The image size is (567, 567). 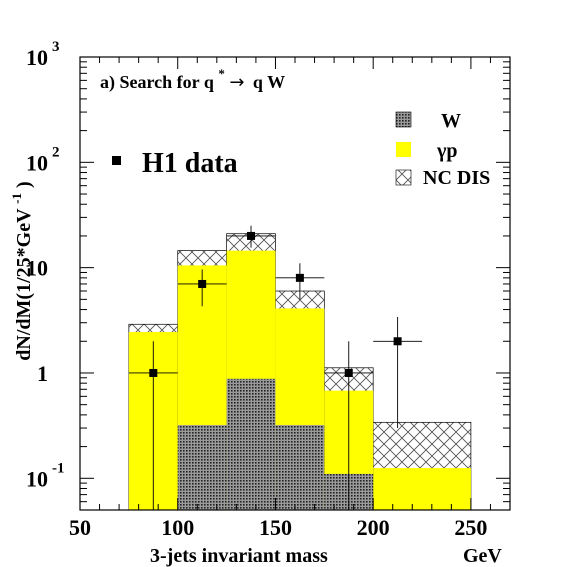 What do you see at coordinates (24, 284) in the screenshot?
I see `y-axis-title-main: dN/dM(1/25*GeV` at bounding box center [24, 284].